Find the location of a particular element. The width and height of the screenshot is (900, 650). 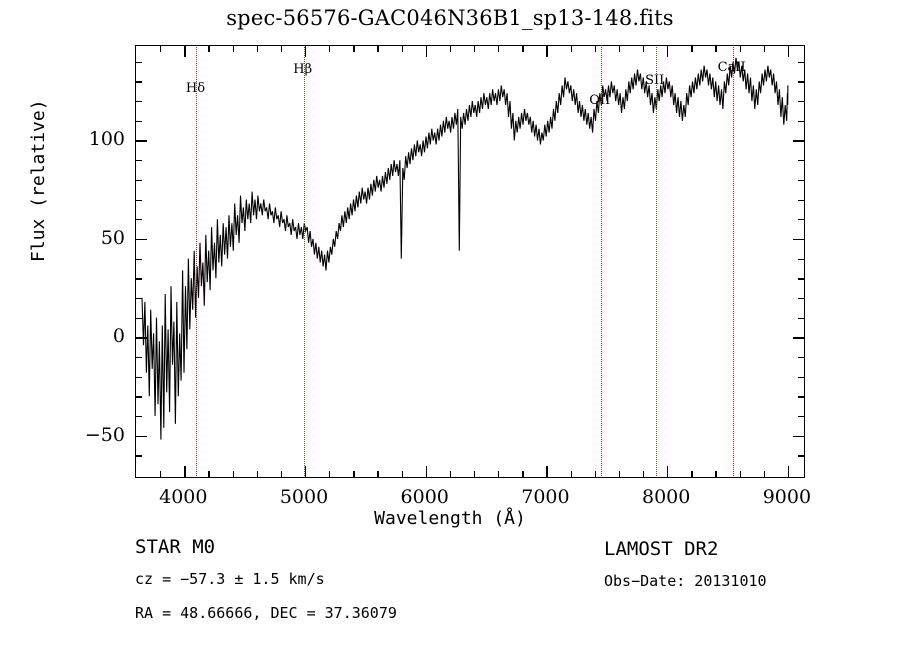

x-axis-title: Wavelength (Å) is located at coordinates (450, 518).